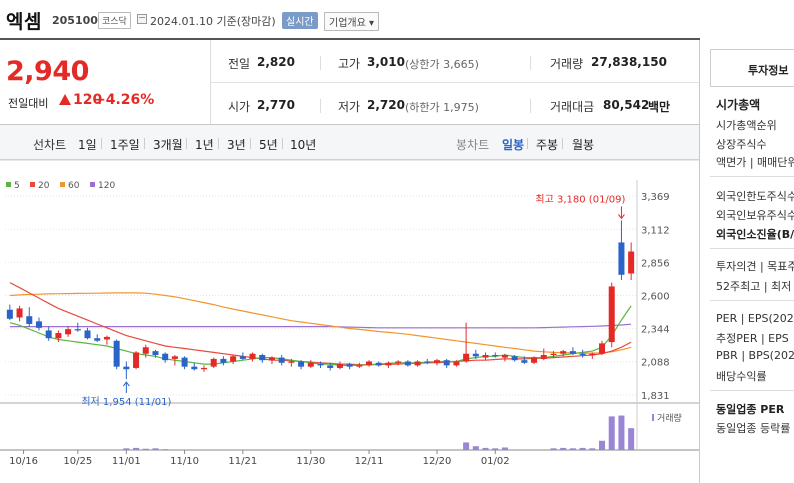 The height and width of the screenshot is (483, 794). What do you see at coordinates (572, 107) in the screenshot?
I see `amount-label: 거래대금` at bounding box center [572, 107].